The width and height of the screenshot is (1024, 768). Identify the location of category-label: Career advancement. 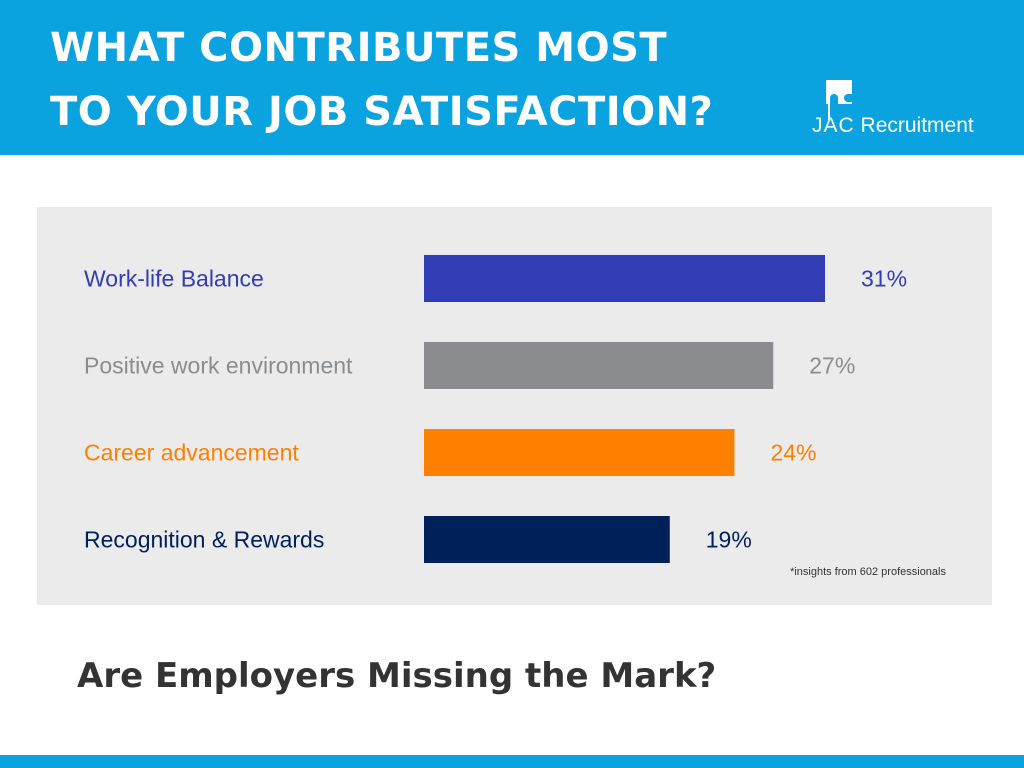
(191, 453).